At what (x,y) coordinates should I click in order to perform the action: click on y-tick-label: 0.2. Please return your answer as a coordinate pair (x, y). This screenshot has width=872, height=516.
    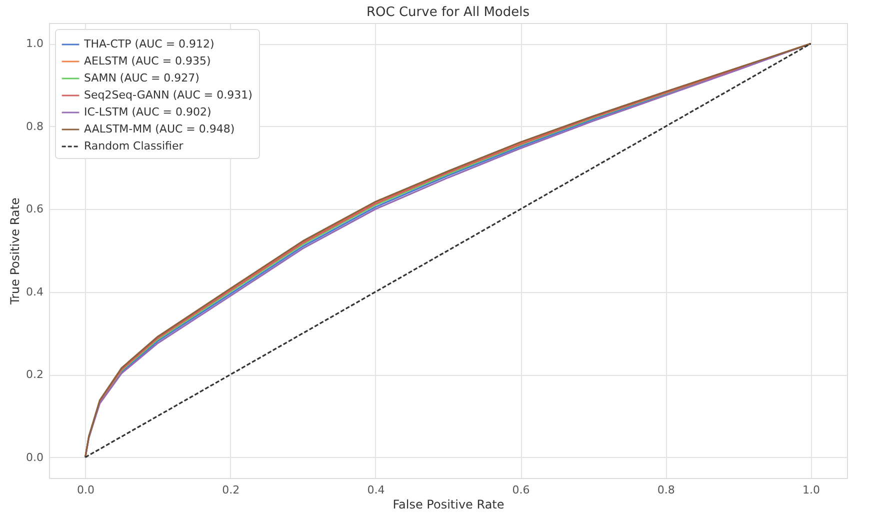
    Looking at the image, I should click on (35, 375).